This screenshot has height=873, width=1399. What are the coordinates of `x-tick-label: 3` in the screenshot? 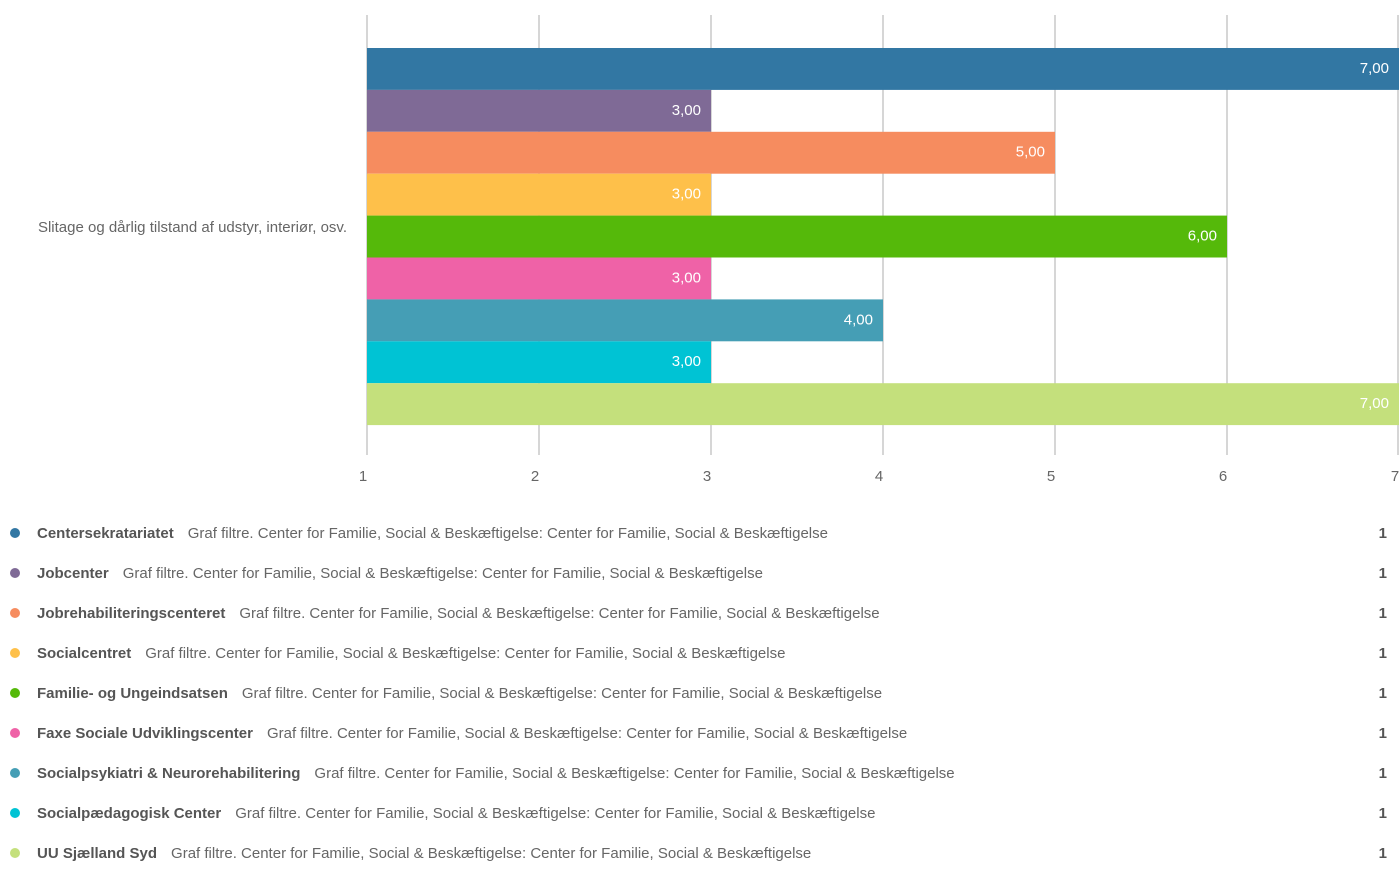 It's located at (707, 476).